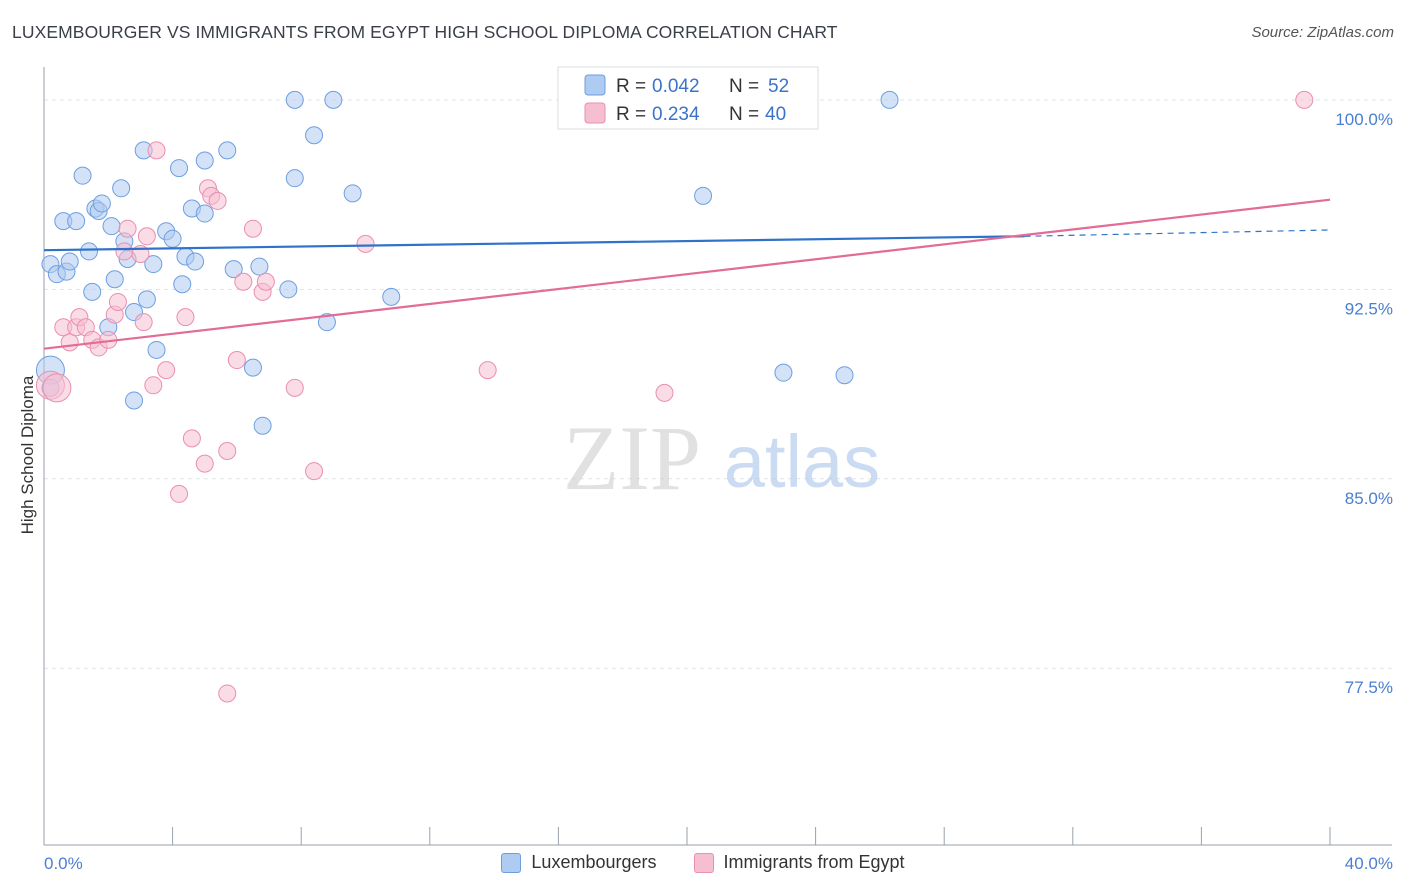 This screenshot has height=892, width=1406. What do you see at coordinates (703, 862) in the screenshot?
I see `bottom-legend-swatch-egypt` at bounding box center [703, 862].